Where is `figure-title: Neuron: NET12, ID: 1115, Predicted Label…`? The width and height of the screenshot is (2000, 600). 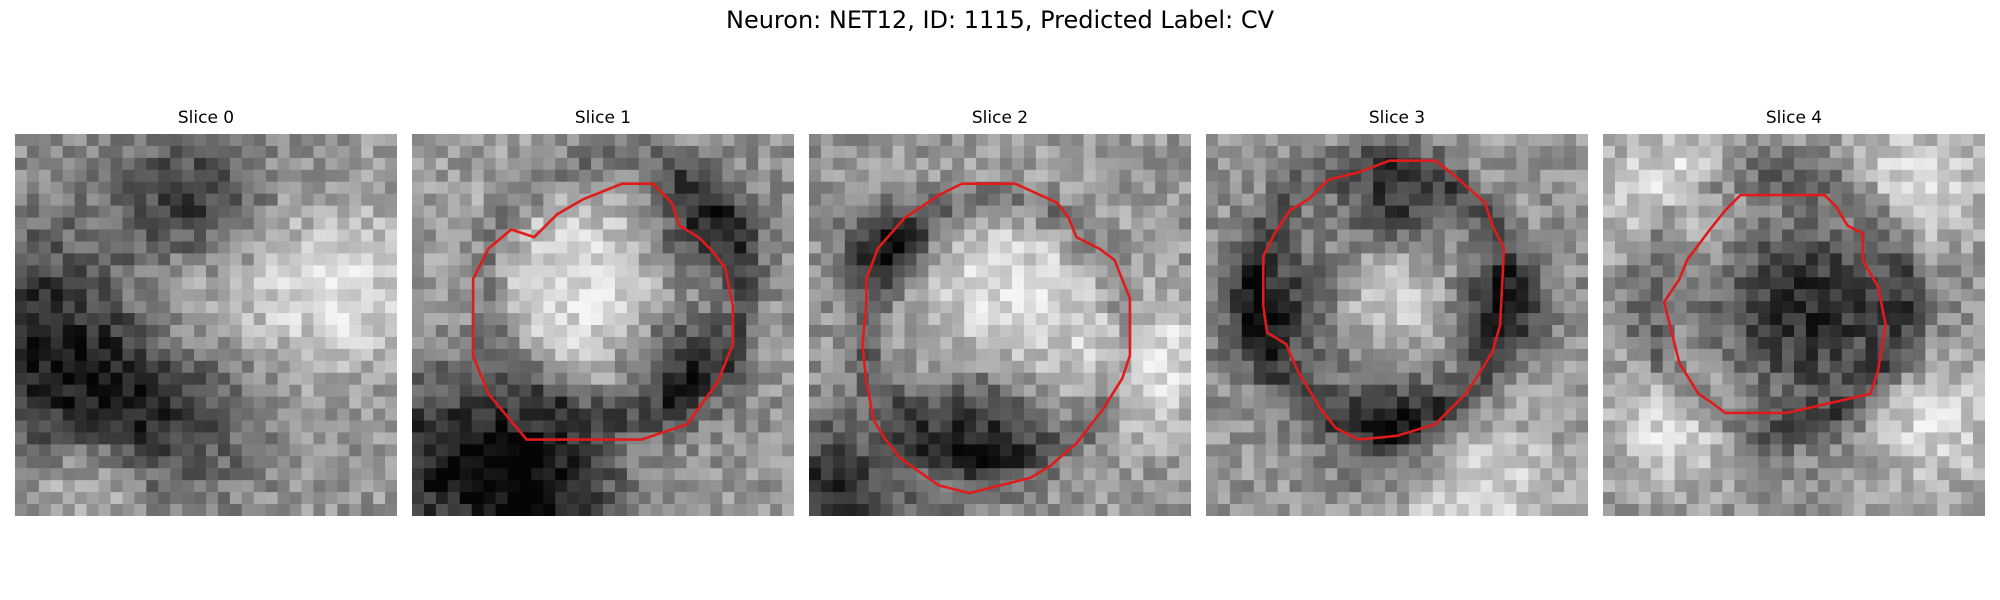
figure-title: Neuron: NET12, ID: 1115, Predicted Label… is located at coordinates (1000, 20).